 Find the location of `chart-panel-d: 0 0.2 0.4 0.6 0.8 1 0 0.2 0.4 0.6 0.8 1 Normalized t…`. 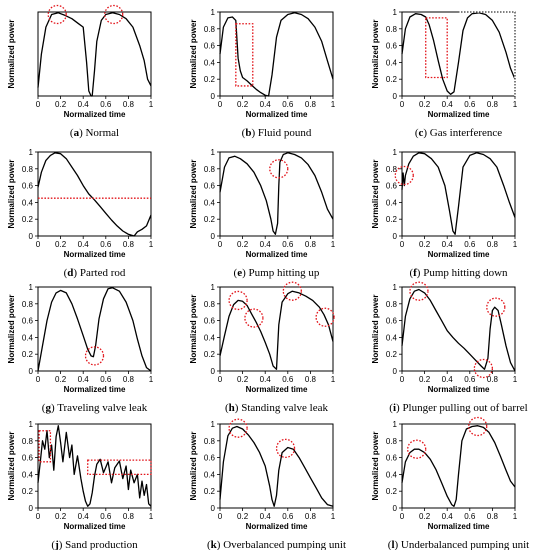

chart-panel-d: 0 0.2 0.4 0.6 0.8 1 0 0.2 0.4 0.6 0.8 1 Normalized t… is located at coordinates (80, 213).